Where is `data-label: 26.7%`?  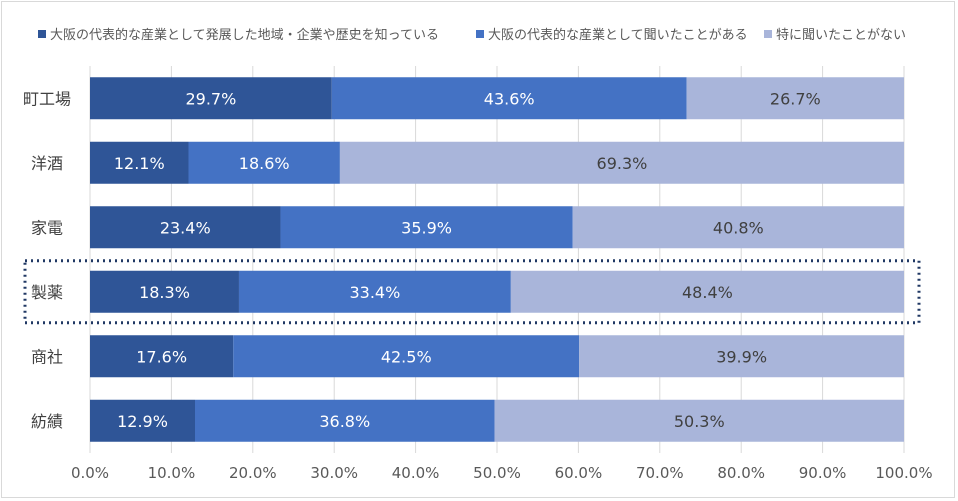 data-label: 26.7% is located at coordinates (795, 98).